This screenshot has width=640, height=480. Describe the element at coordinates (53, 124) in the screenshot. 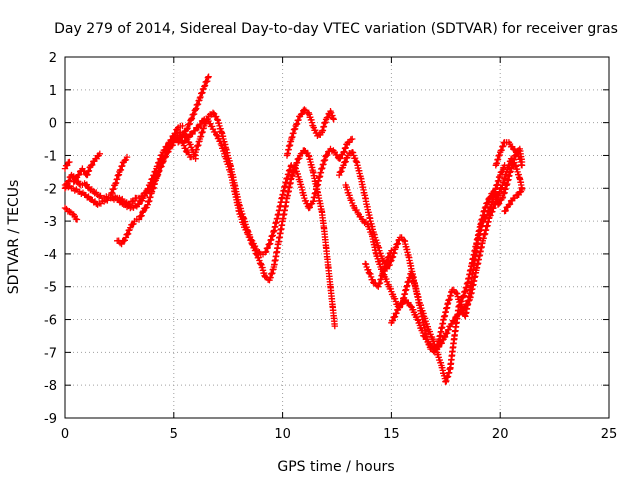

I see `y-tick-label: 0` at that location.